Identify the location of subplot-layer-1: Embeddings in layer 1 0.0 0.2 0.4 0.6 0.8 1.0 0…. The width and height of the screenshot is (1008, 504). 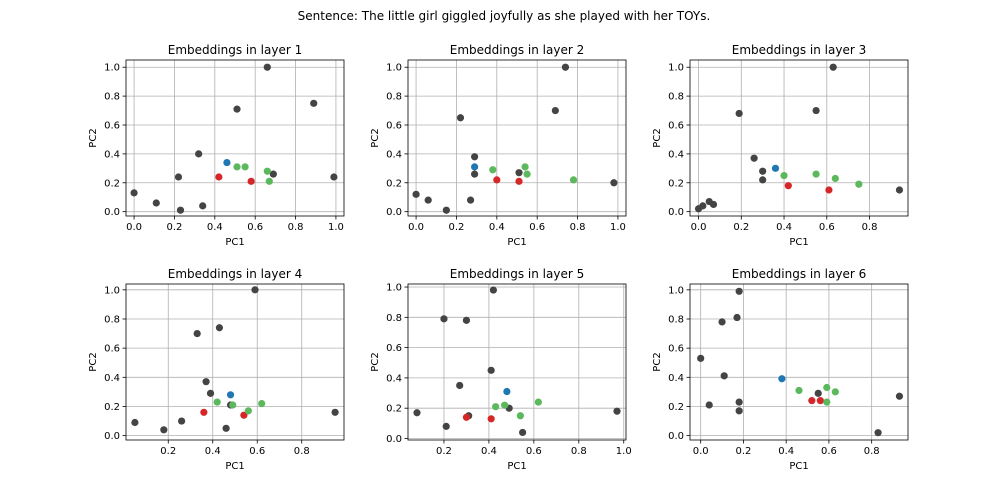
(216, 145).